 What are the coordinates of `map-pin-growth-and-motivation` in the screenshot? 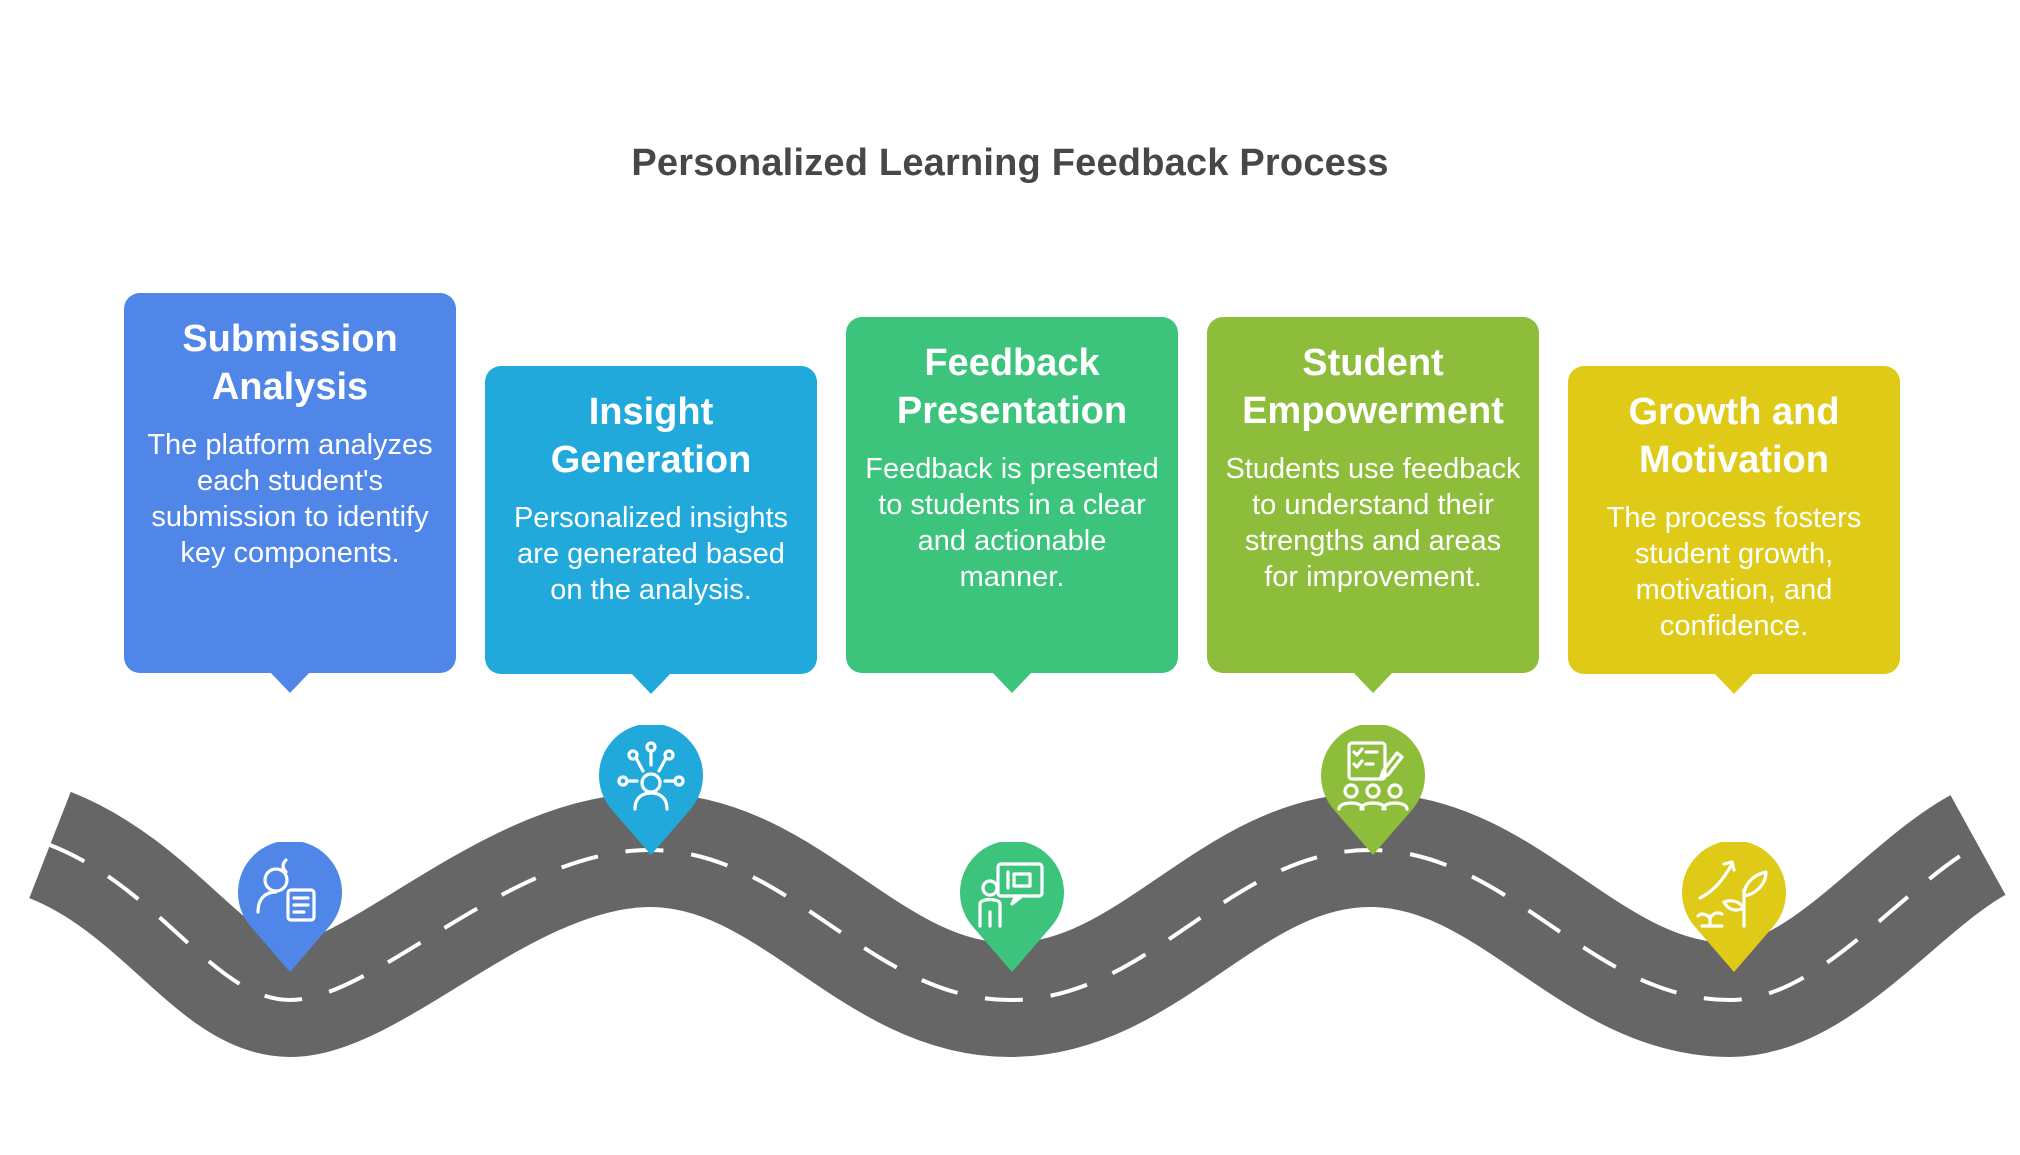 It's located at (1734, 907).